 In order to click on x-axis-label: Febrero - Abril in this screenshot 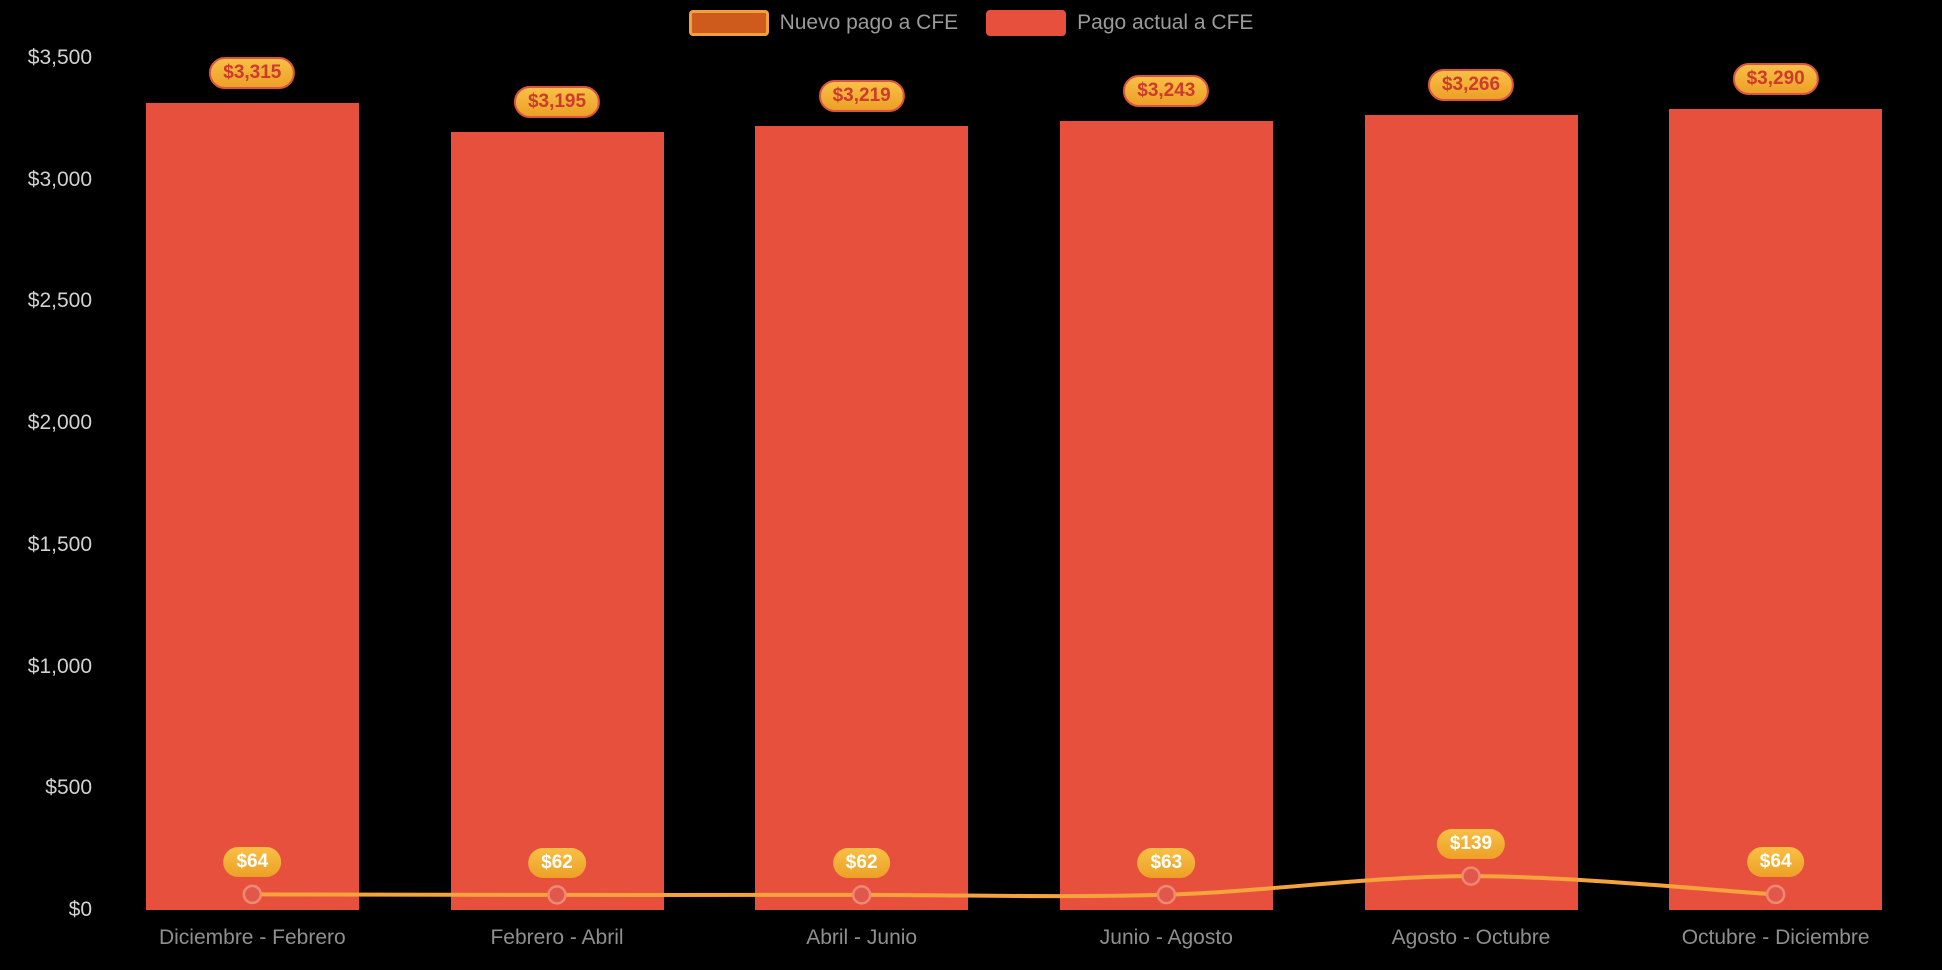, I will do `click(557, 937)`.